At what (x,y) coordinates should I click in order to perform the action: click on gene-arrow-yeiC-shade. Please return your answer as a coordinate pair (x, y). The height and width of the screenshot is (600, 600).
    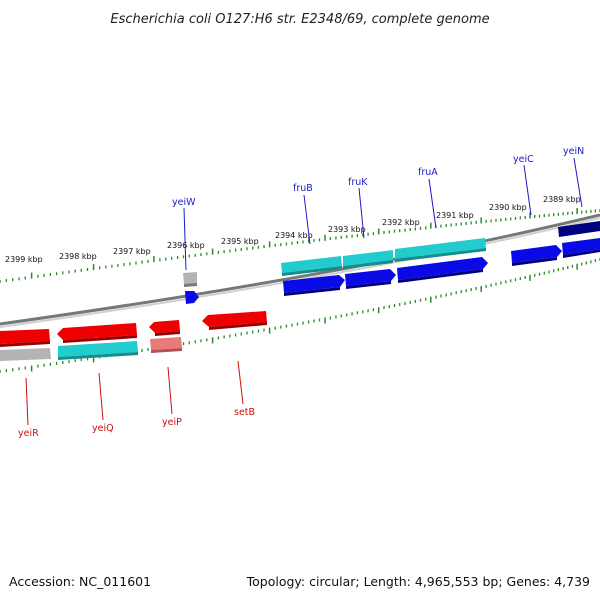
    Looking at the image, I should click on (534, 261).